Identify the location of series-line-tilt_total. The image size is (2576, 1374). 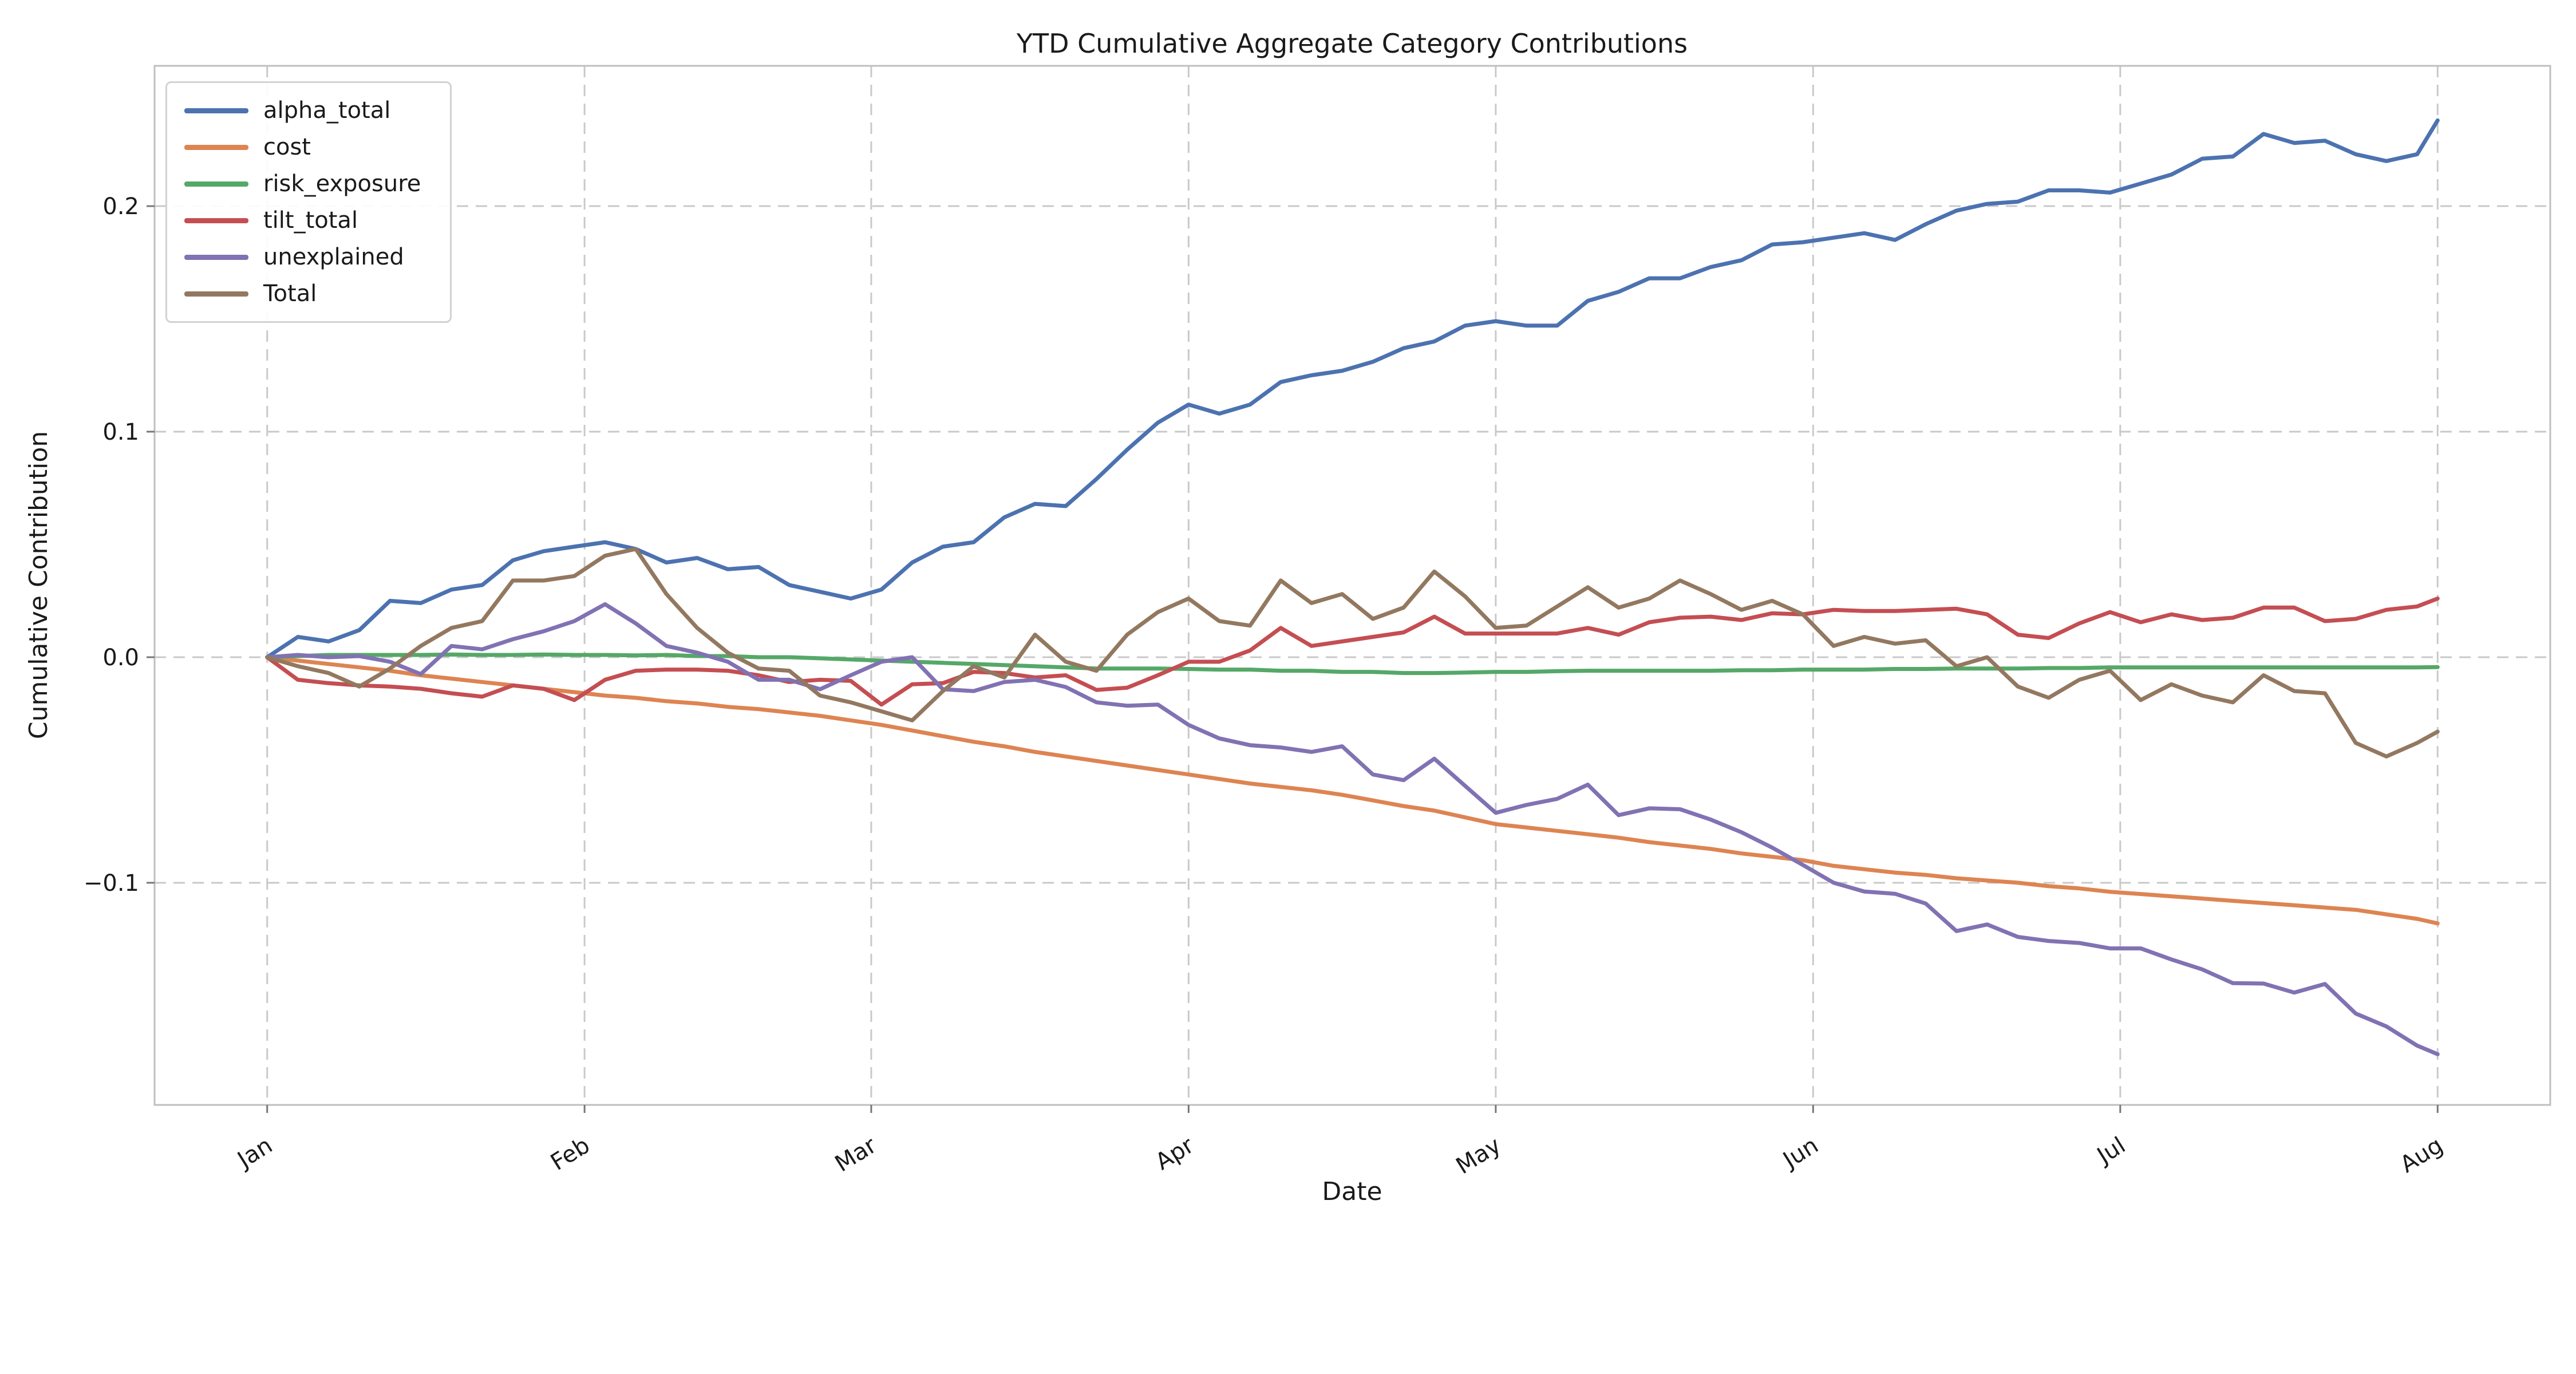
(1352, 652).